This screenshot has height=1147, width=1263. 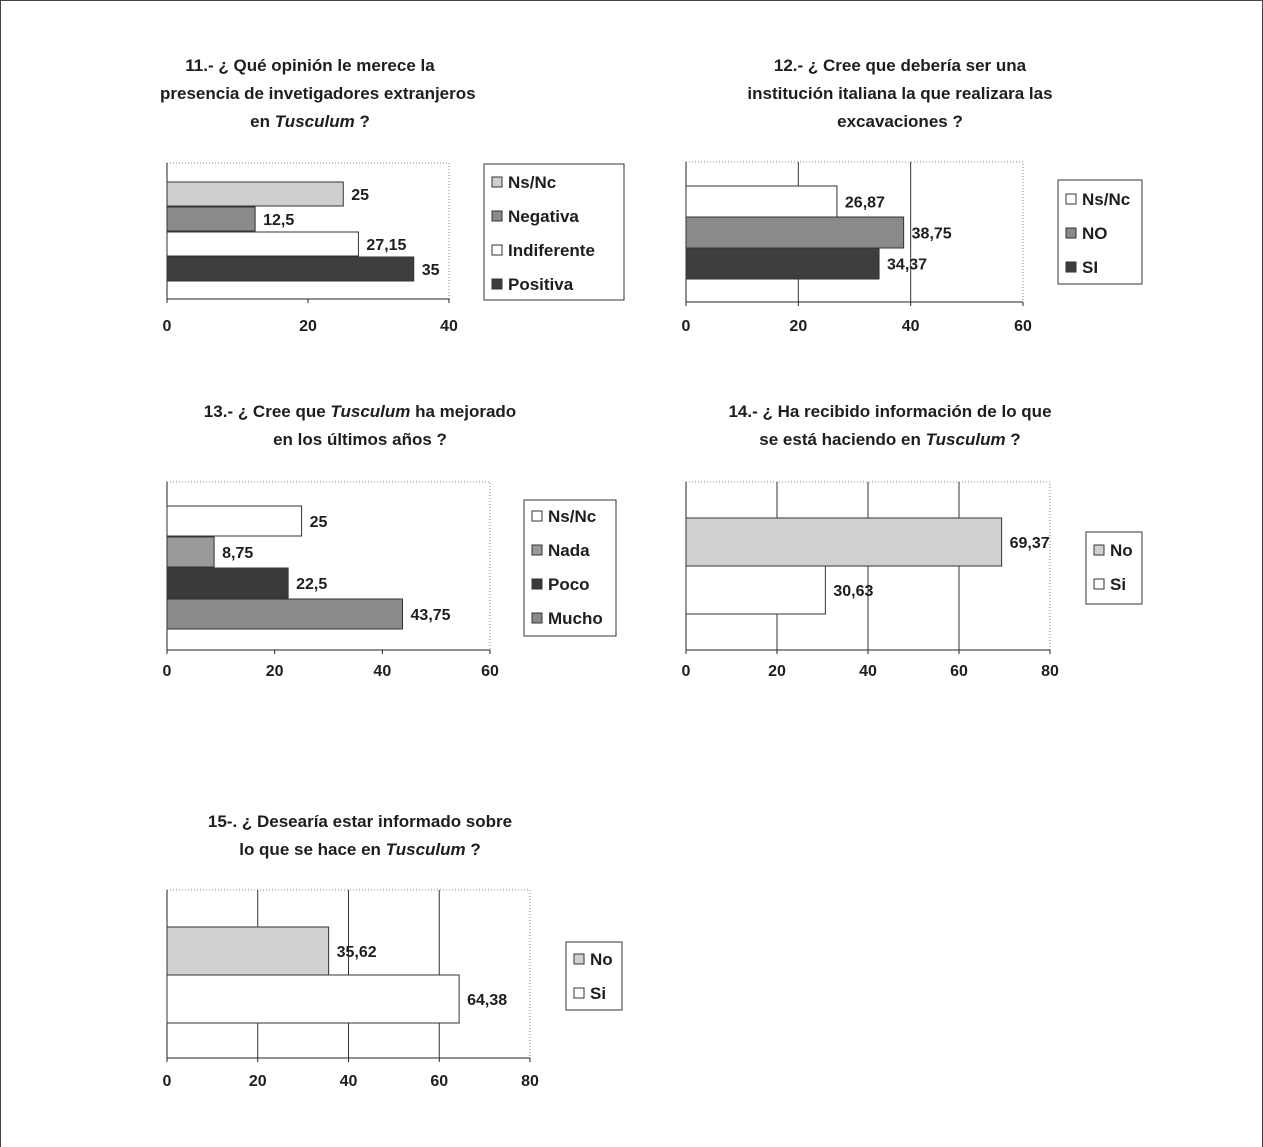 What do you see at coordinates (1030, 543) in the screenshot?
I see `bar-value-label: 69,37` at bounding box center [1030, 543].